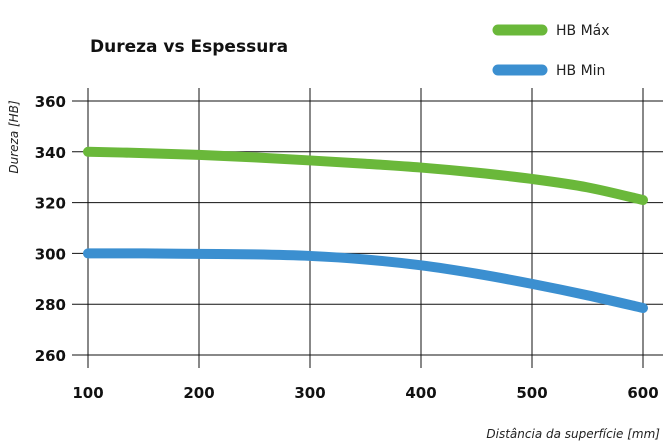  What do you see at coordinates (551, 51) in the screenshot?
I see `legend: HB Máx HB Min` at bounding box center [551, 51].